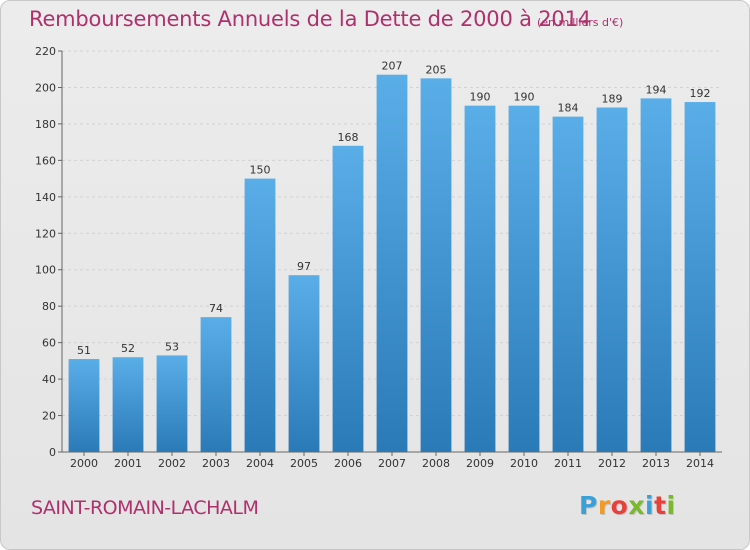 This screenshot has height=550, width=750. Describe the element at coordinates (84, 405) in the screenshot. I see `bar-2000` at that location.